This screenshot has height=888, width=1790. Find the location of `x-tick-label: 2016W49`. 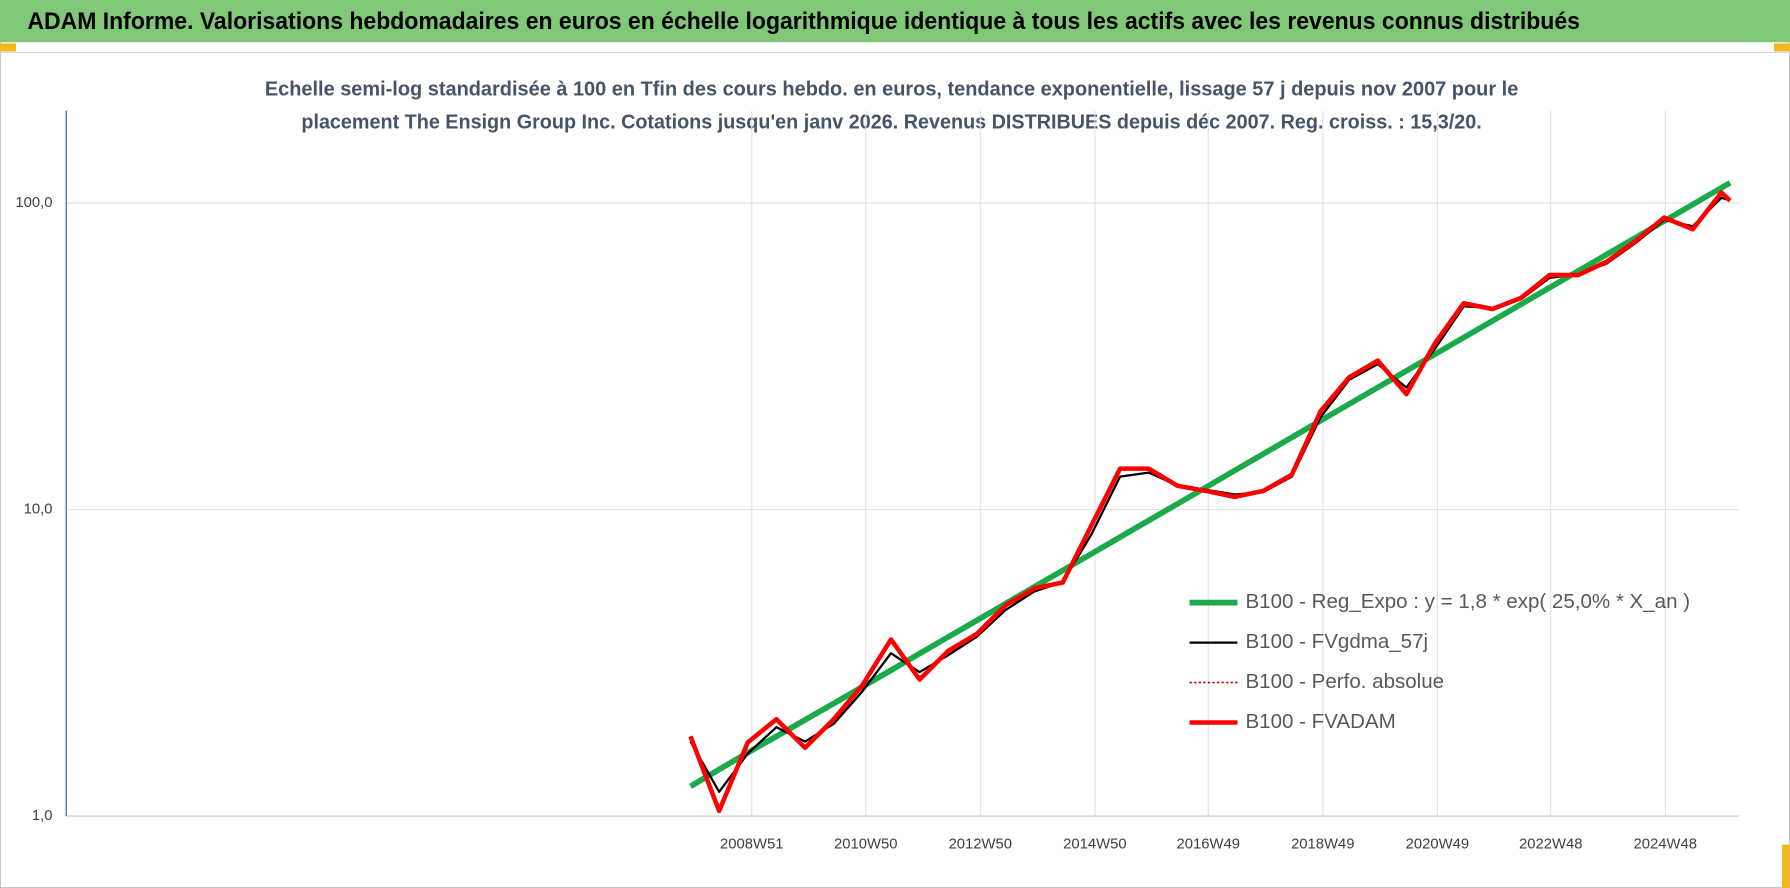

x-tick-label: 2016W49 is located at coordinates (1208, 845).